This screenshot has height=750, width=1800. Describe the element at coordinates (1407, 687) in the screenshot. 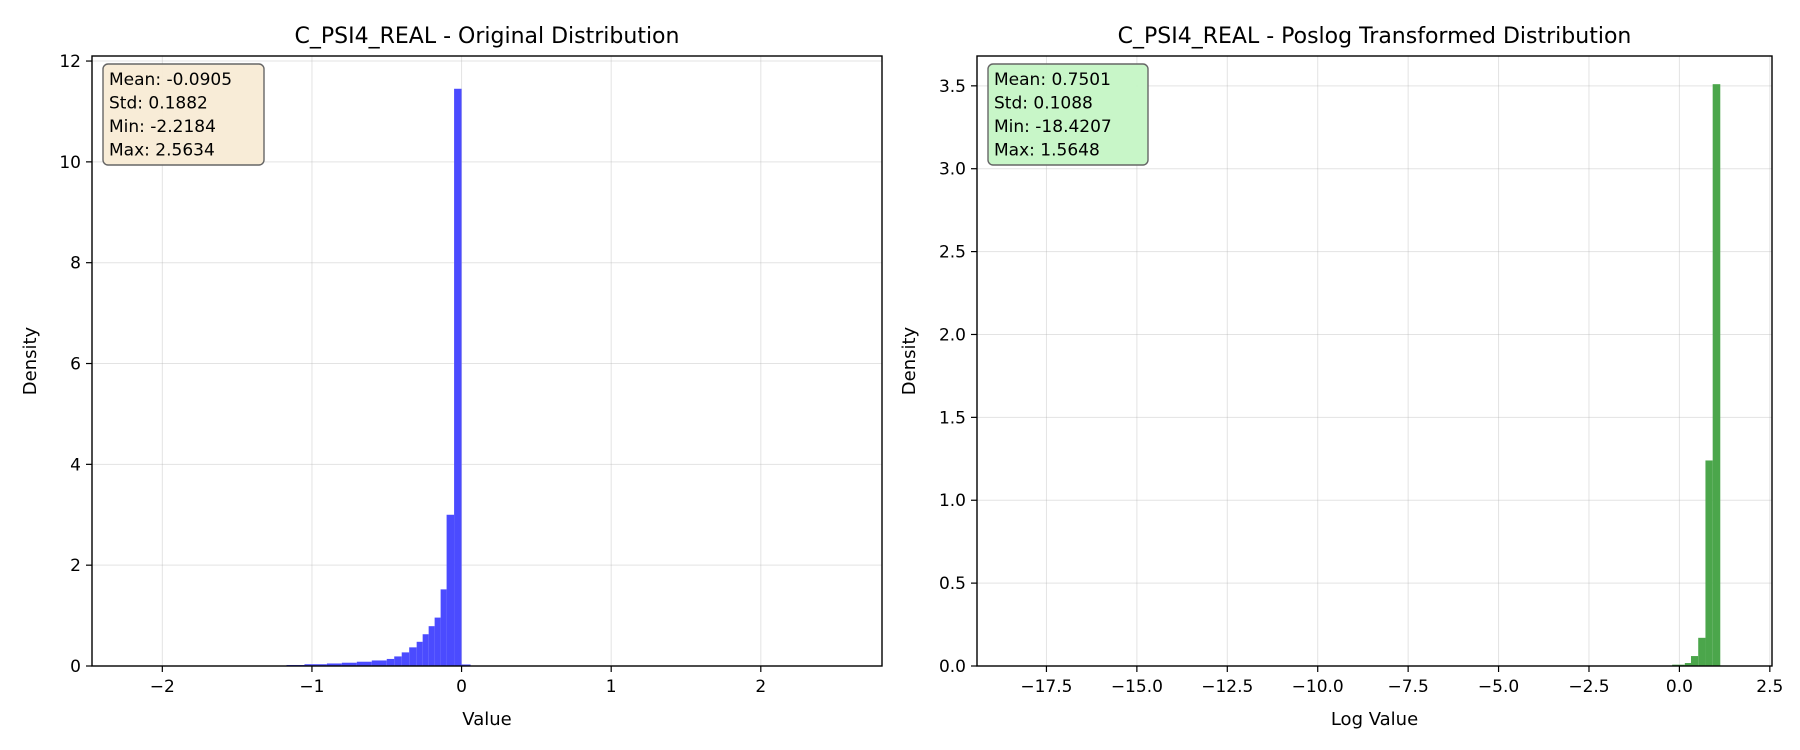

I see `x-tick-label: −7.5` at that location.